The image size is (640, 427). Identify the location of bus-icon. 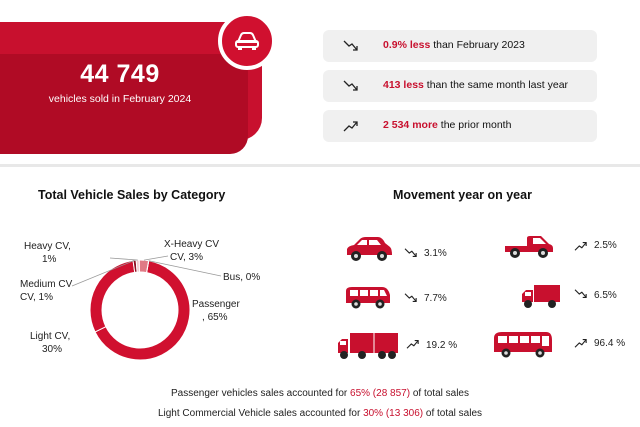
(523, 345).